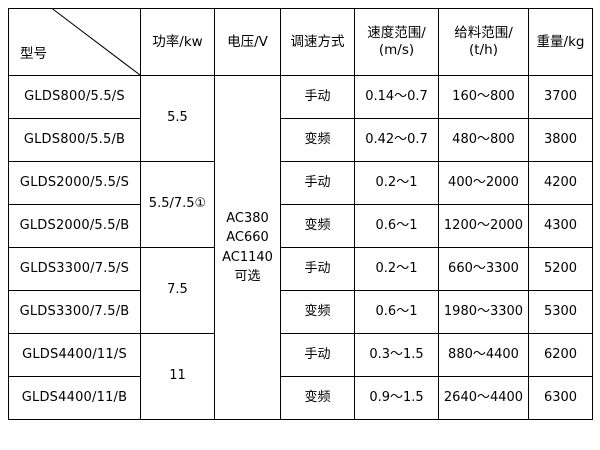 Image resolution: width=600 pixels, height=450 pixels. What do you see at coordinates (483, 398) in the screenshot?
I see `cell-feed-range: 2640～4400` at bounding box center [483, 398].